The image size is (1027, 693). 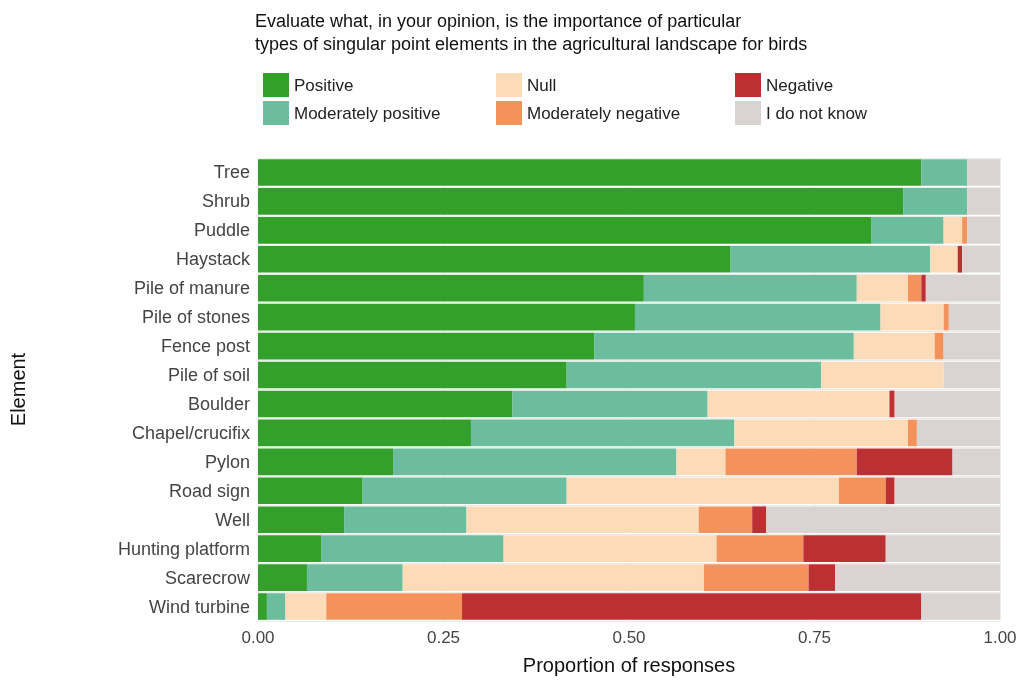 What do you see at coordinates (231, 172) in the screenshot?
I see `y-tick-label: Tree` at bounding box center [231, 172].